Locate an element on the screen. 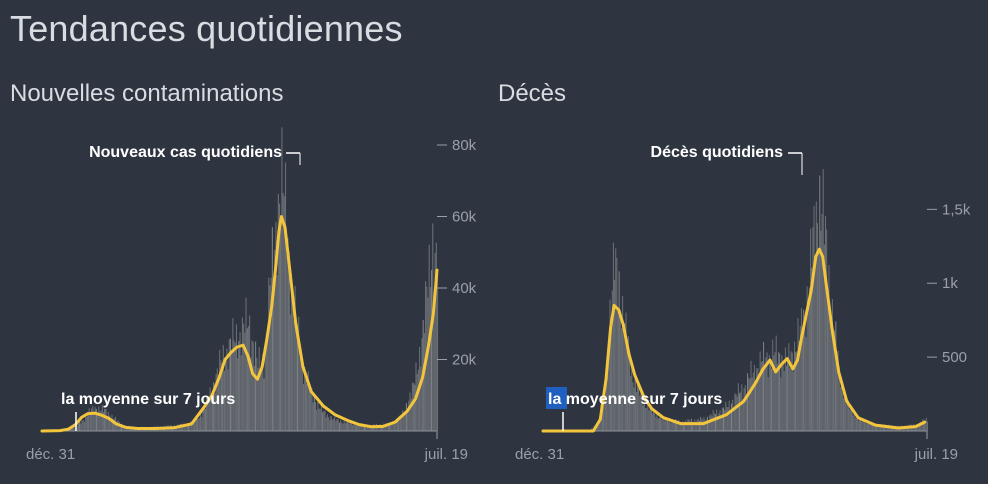 This screenshot has width=988, height=484. y-tick-label: 80k is located at coordinates (464, 145).